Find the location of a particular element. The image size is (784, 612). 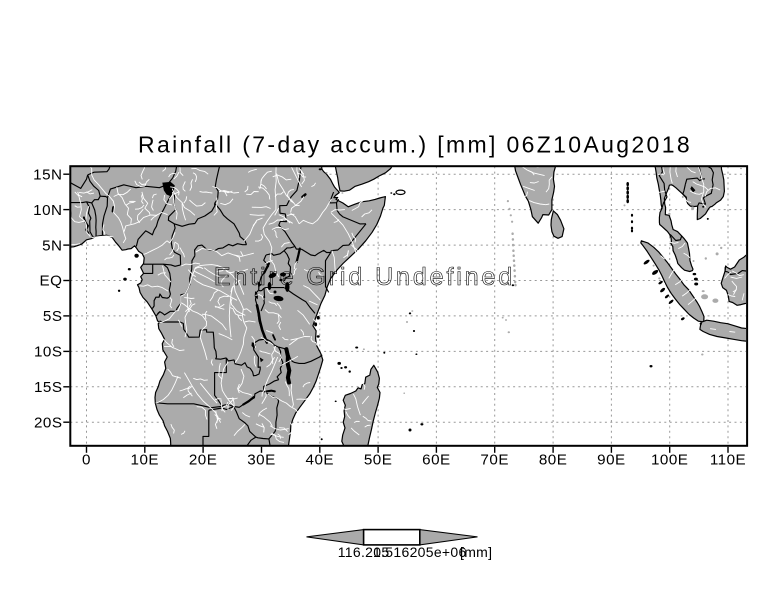

svg-text: 20E is located at coordinates (203, 460).